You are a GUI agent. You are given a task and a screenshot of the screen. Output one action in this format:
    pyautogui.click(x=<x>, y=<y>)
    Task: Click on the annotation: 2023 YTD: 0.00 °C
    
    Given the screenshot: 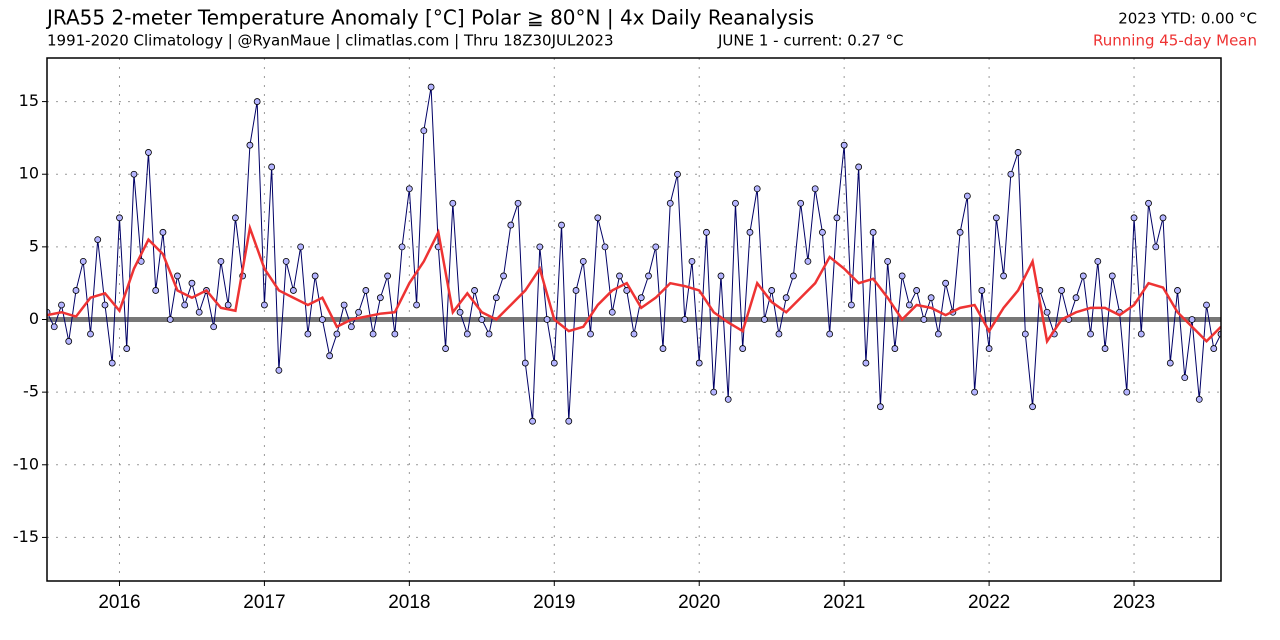 What is the action you would take?
    pyautogui.click(x=1187, y=19)
    